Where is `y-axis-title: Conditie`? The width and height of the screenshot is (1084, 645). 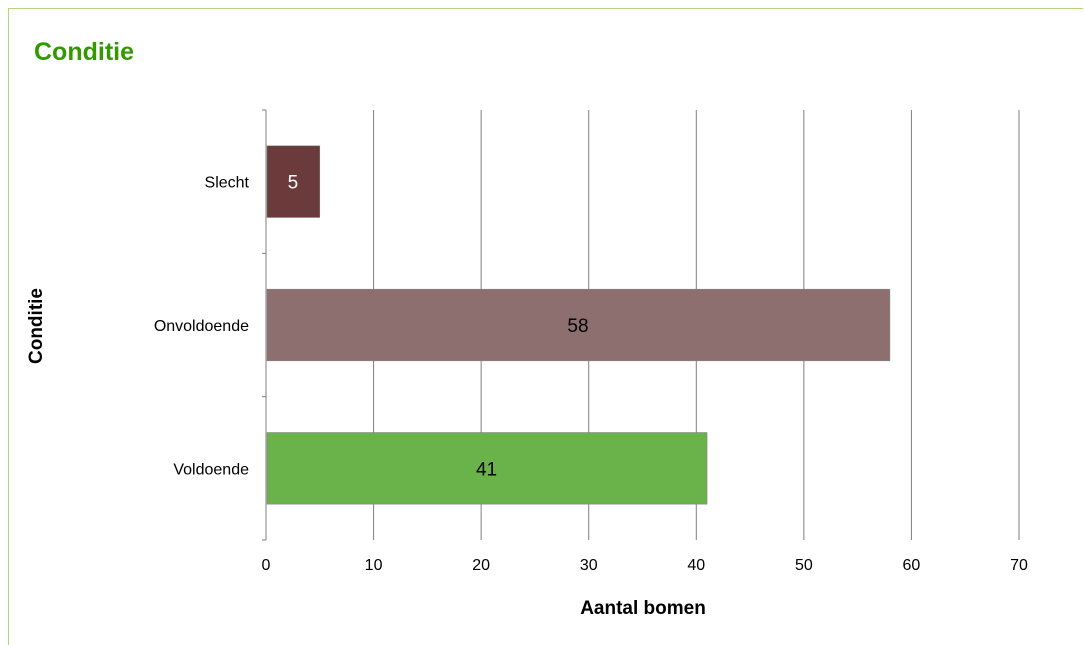 y-axis-title: Conditie is located at coordinates (36, 326).